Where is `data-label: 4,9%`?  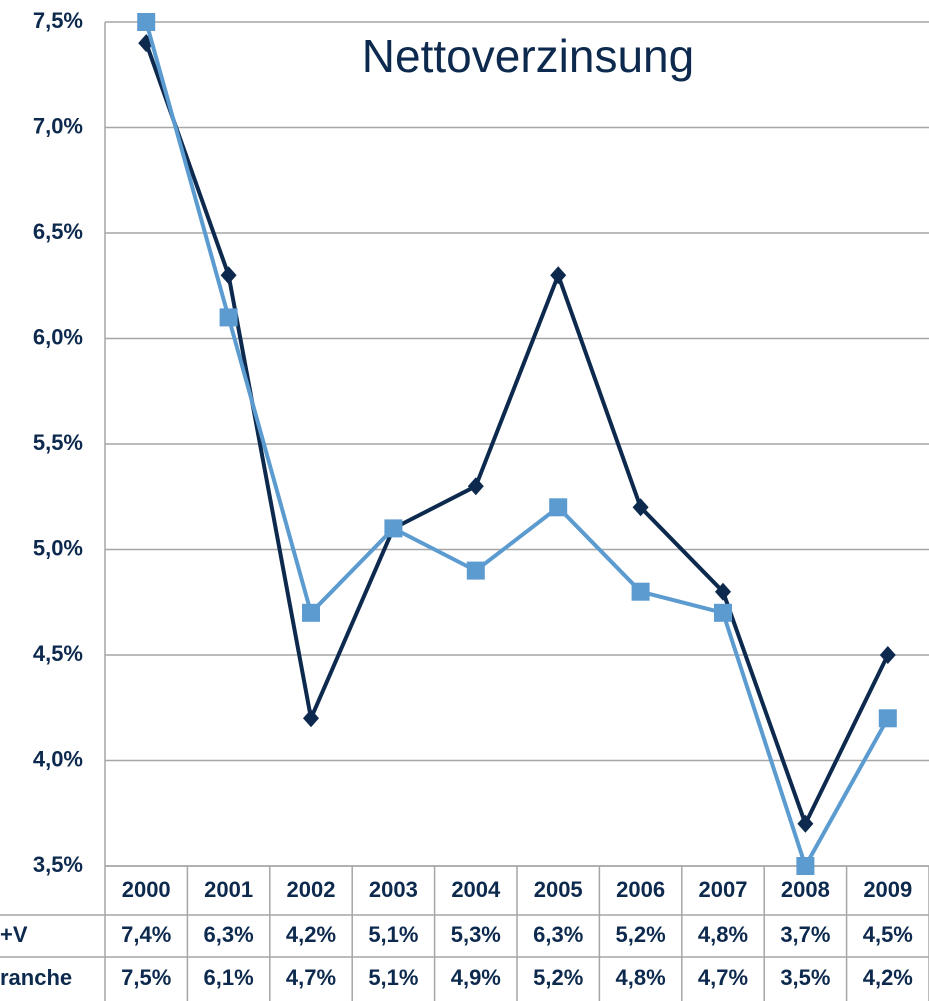 data-label: 4,9% is located at coordinates (476, 977).